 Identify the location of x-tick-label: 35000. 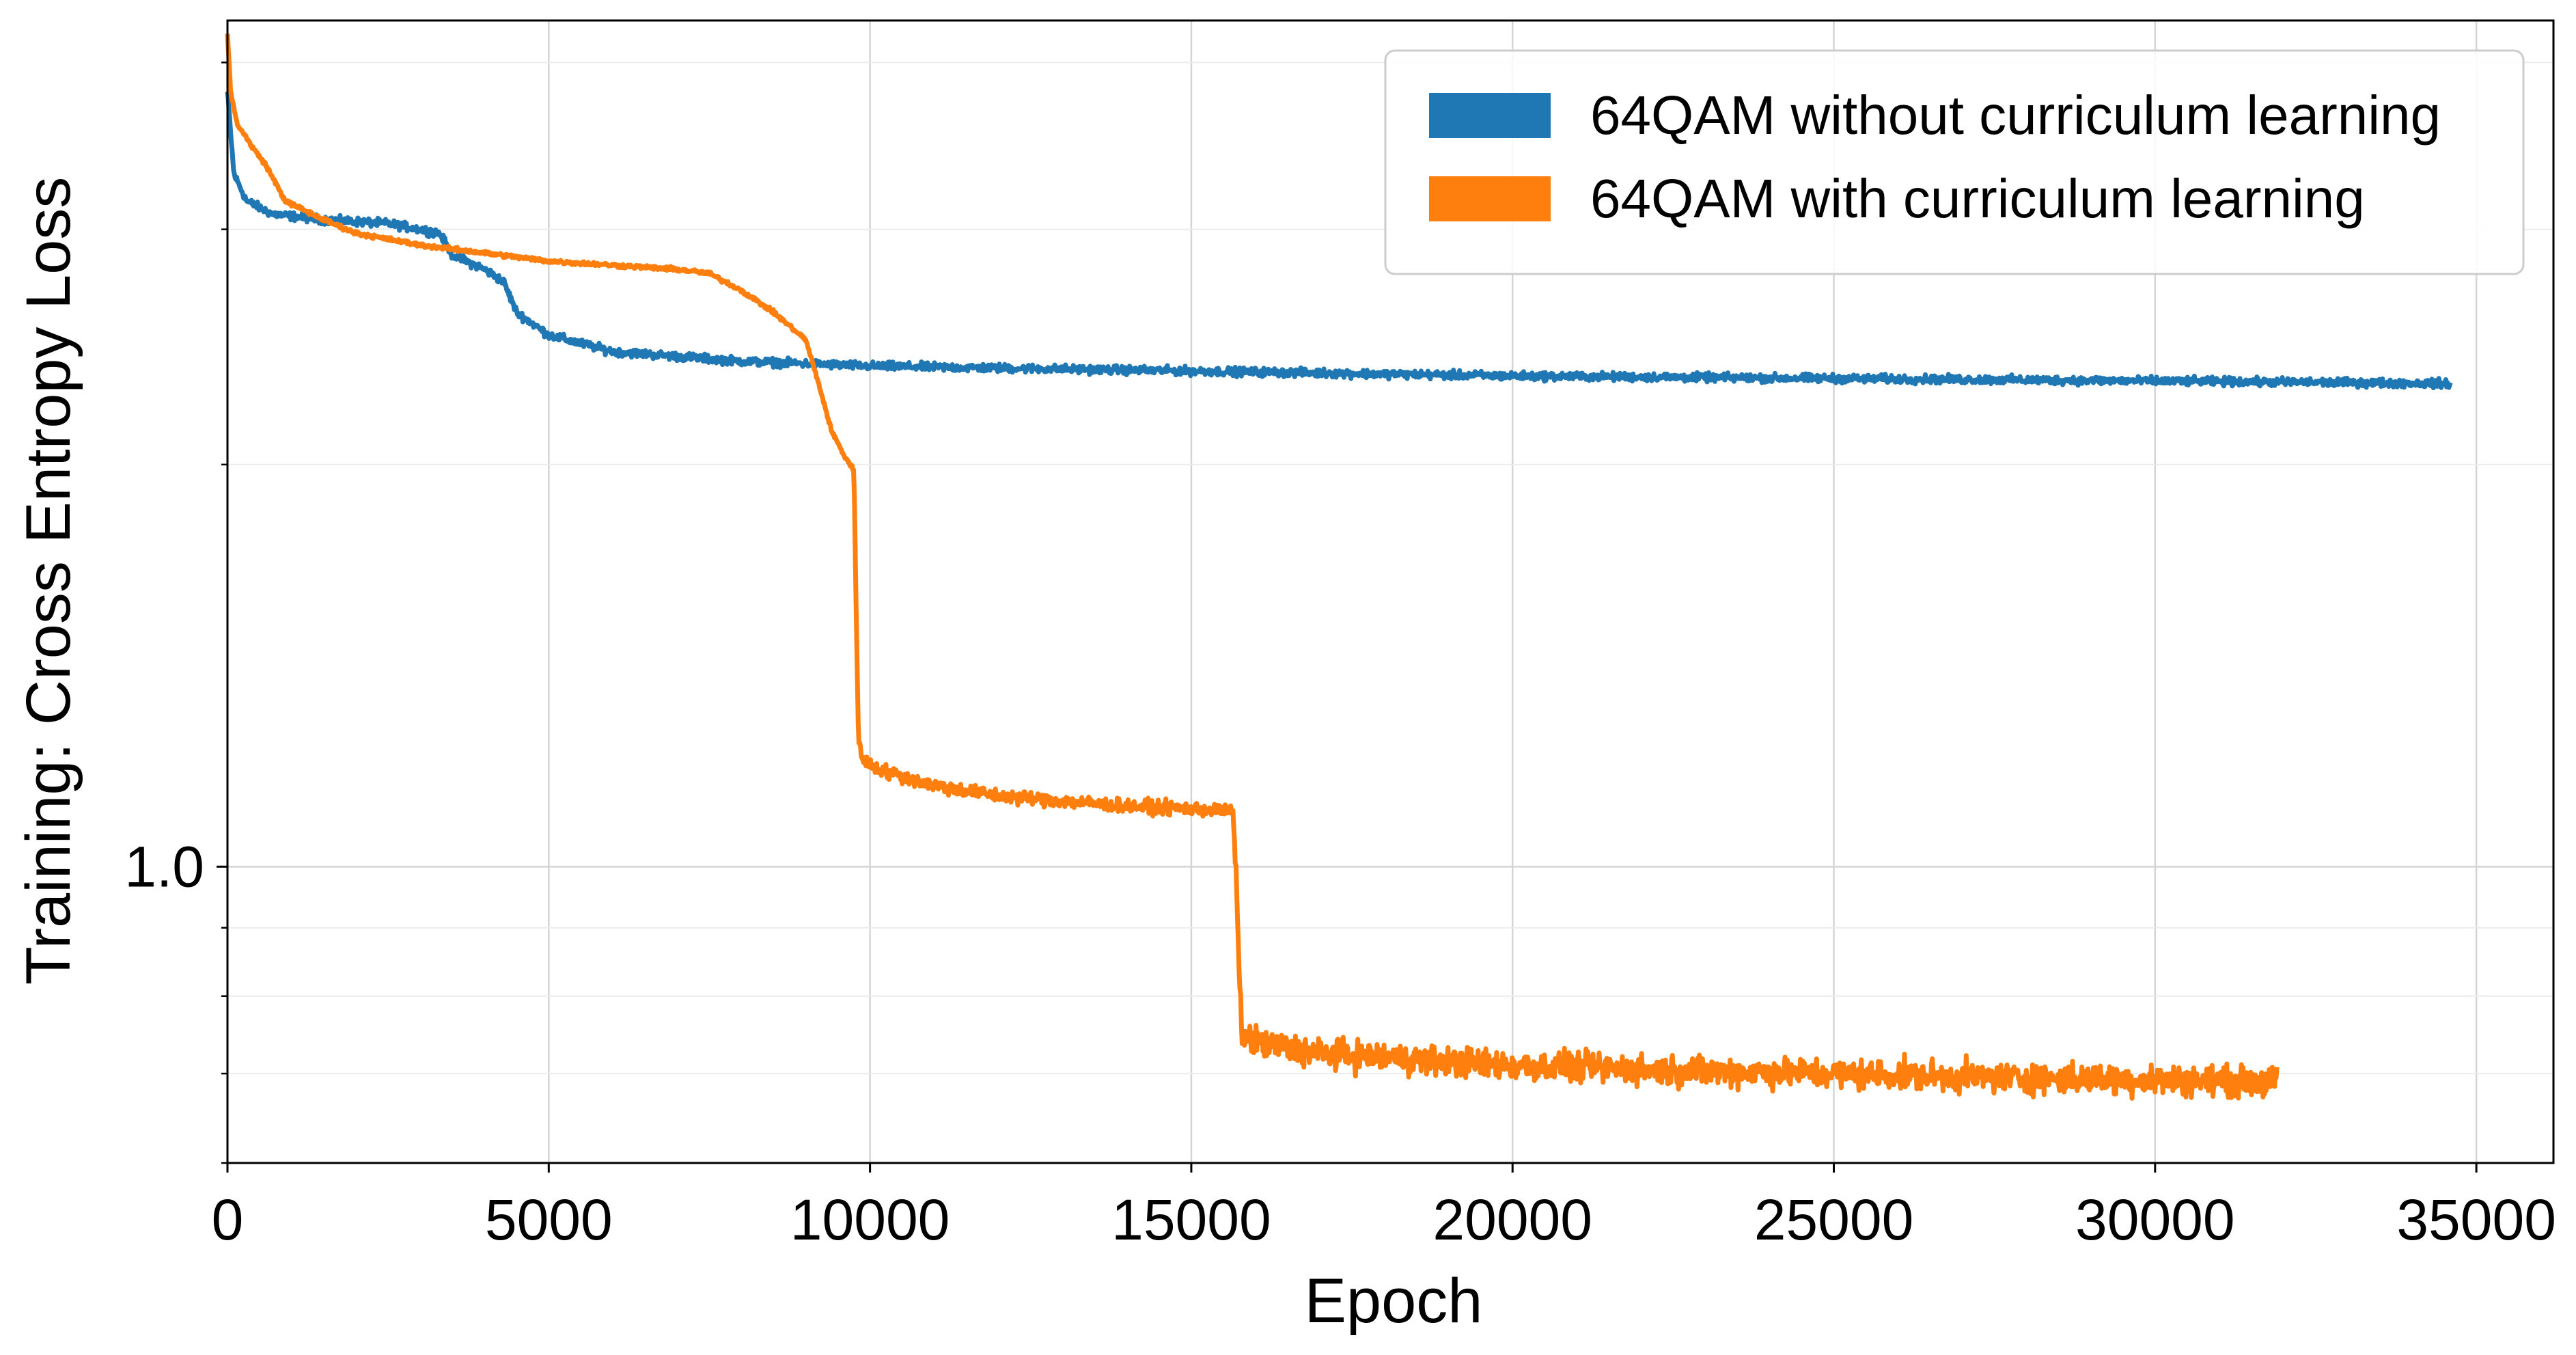
(2476, 1220).